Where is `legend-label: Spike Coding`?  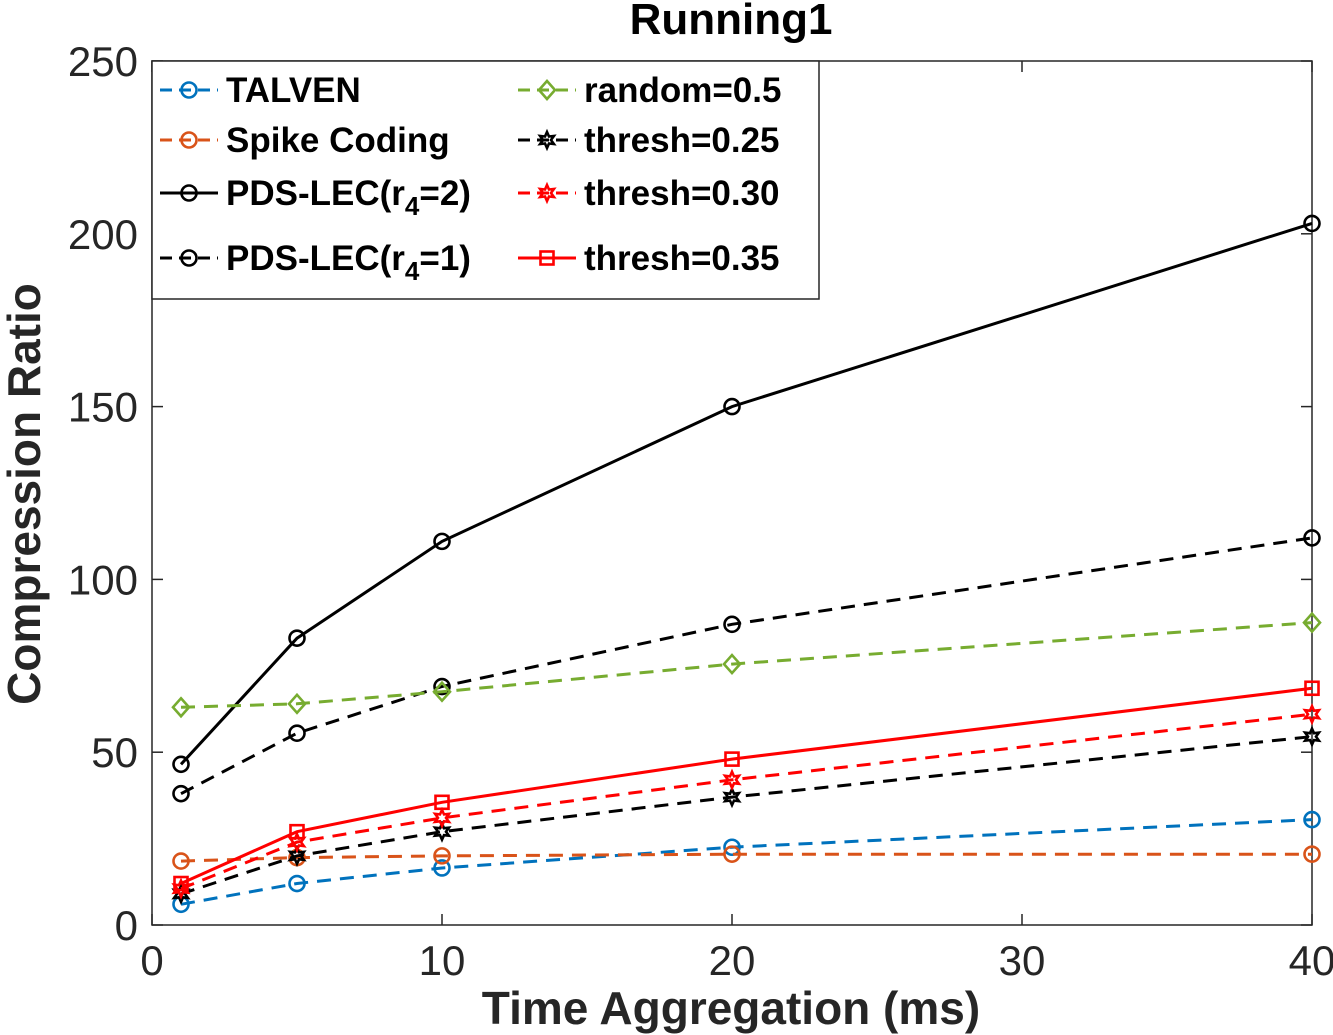
legend-label: Spike Coding is located at coordinates (338, 140).